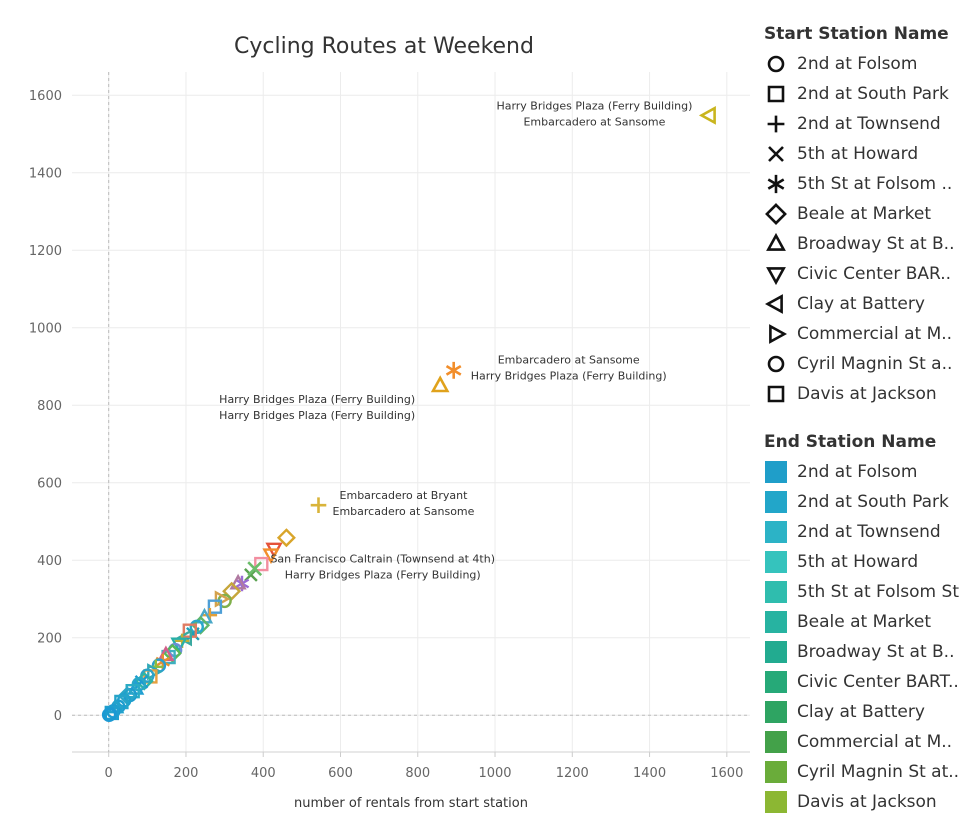 The image size is (974, 839). What do you see at coordinates (878, 772) in the screenshot?
I see `end-legend-label: Cyril Magnin St at..` at bounding box center [878, 772].